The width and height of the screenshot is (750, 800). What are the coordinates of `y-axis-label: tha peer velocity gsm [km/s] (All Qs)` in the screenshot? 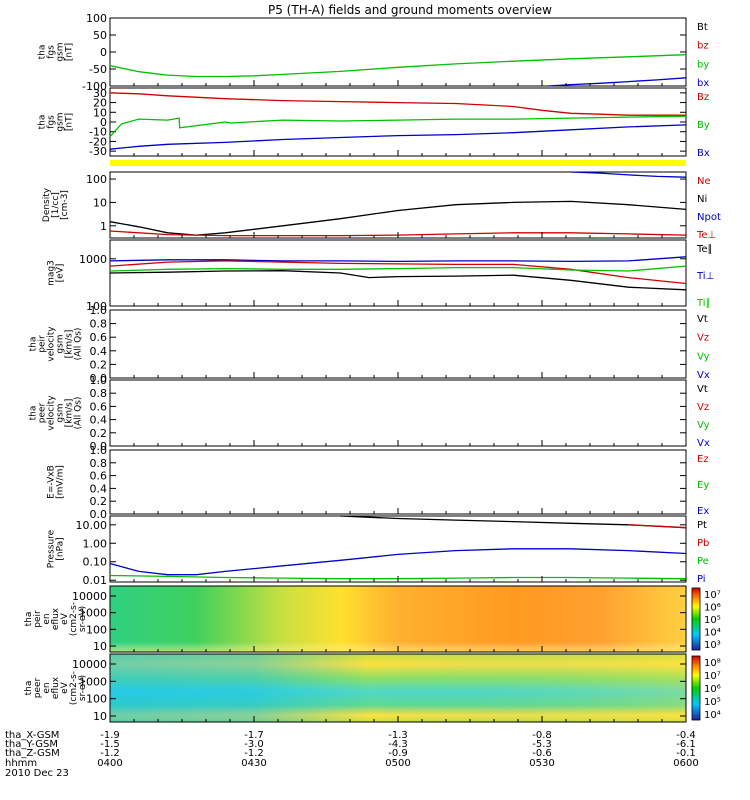 It's located at (56, 413).